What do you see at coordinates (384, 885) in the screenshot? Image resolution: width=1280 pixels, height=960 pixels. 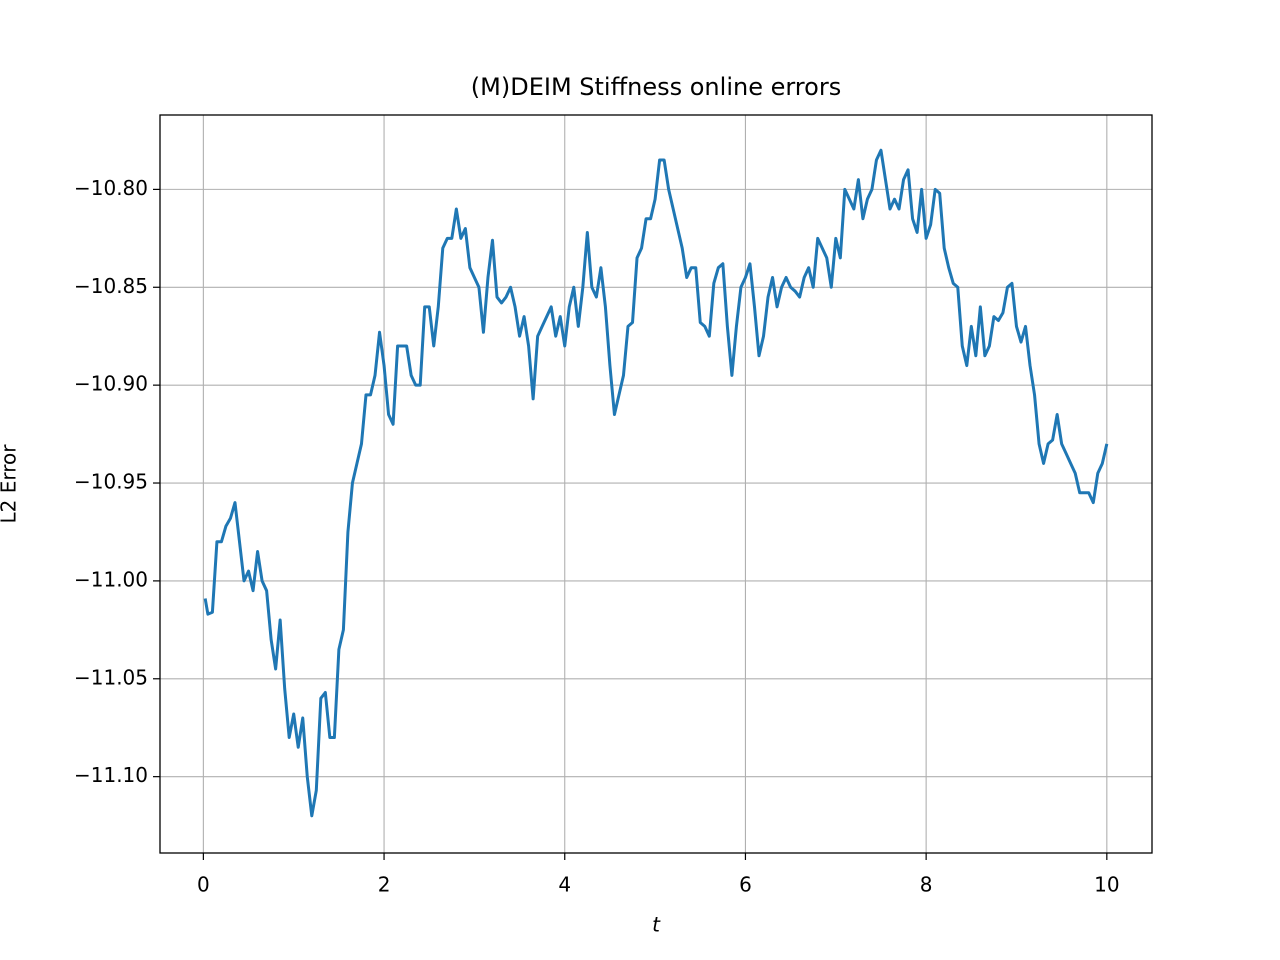 I see `x-tick-label: 2` at bounding box center [384, 885].